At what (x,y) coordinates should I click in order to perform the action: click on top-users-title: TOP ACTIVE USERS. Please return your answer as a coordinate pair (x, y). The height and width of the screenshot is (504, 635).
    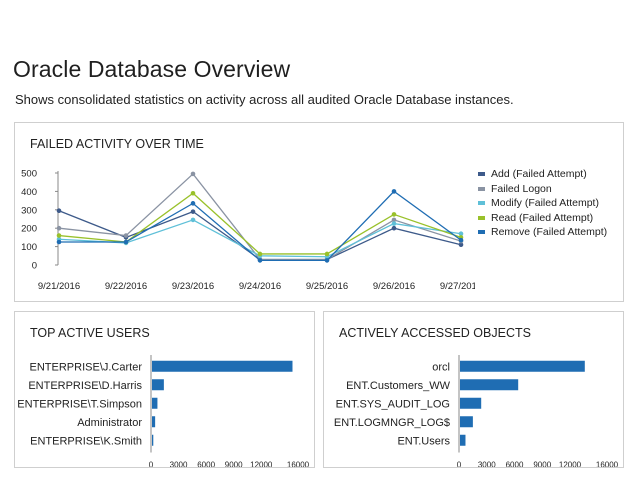
    Looking at the image, I should click on (90, 333).